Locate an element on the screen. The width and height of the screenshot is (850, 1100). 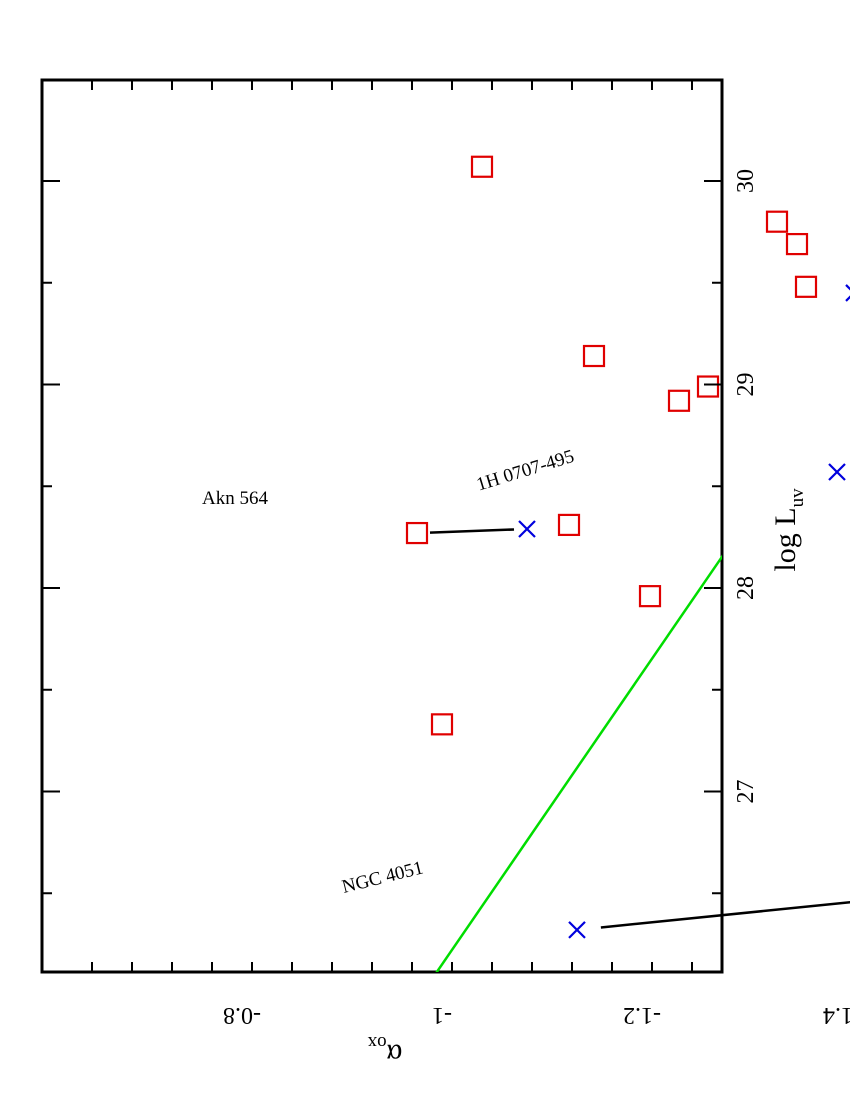
alpha-tick-label: -1.4 is located at coordinates (836, 1015).